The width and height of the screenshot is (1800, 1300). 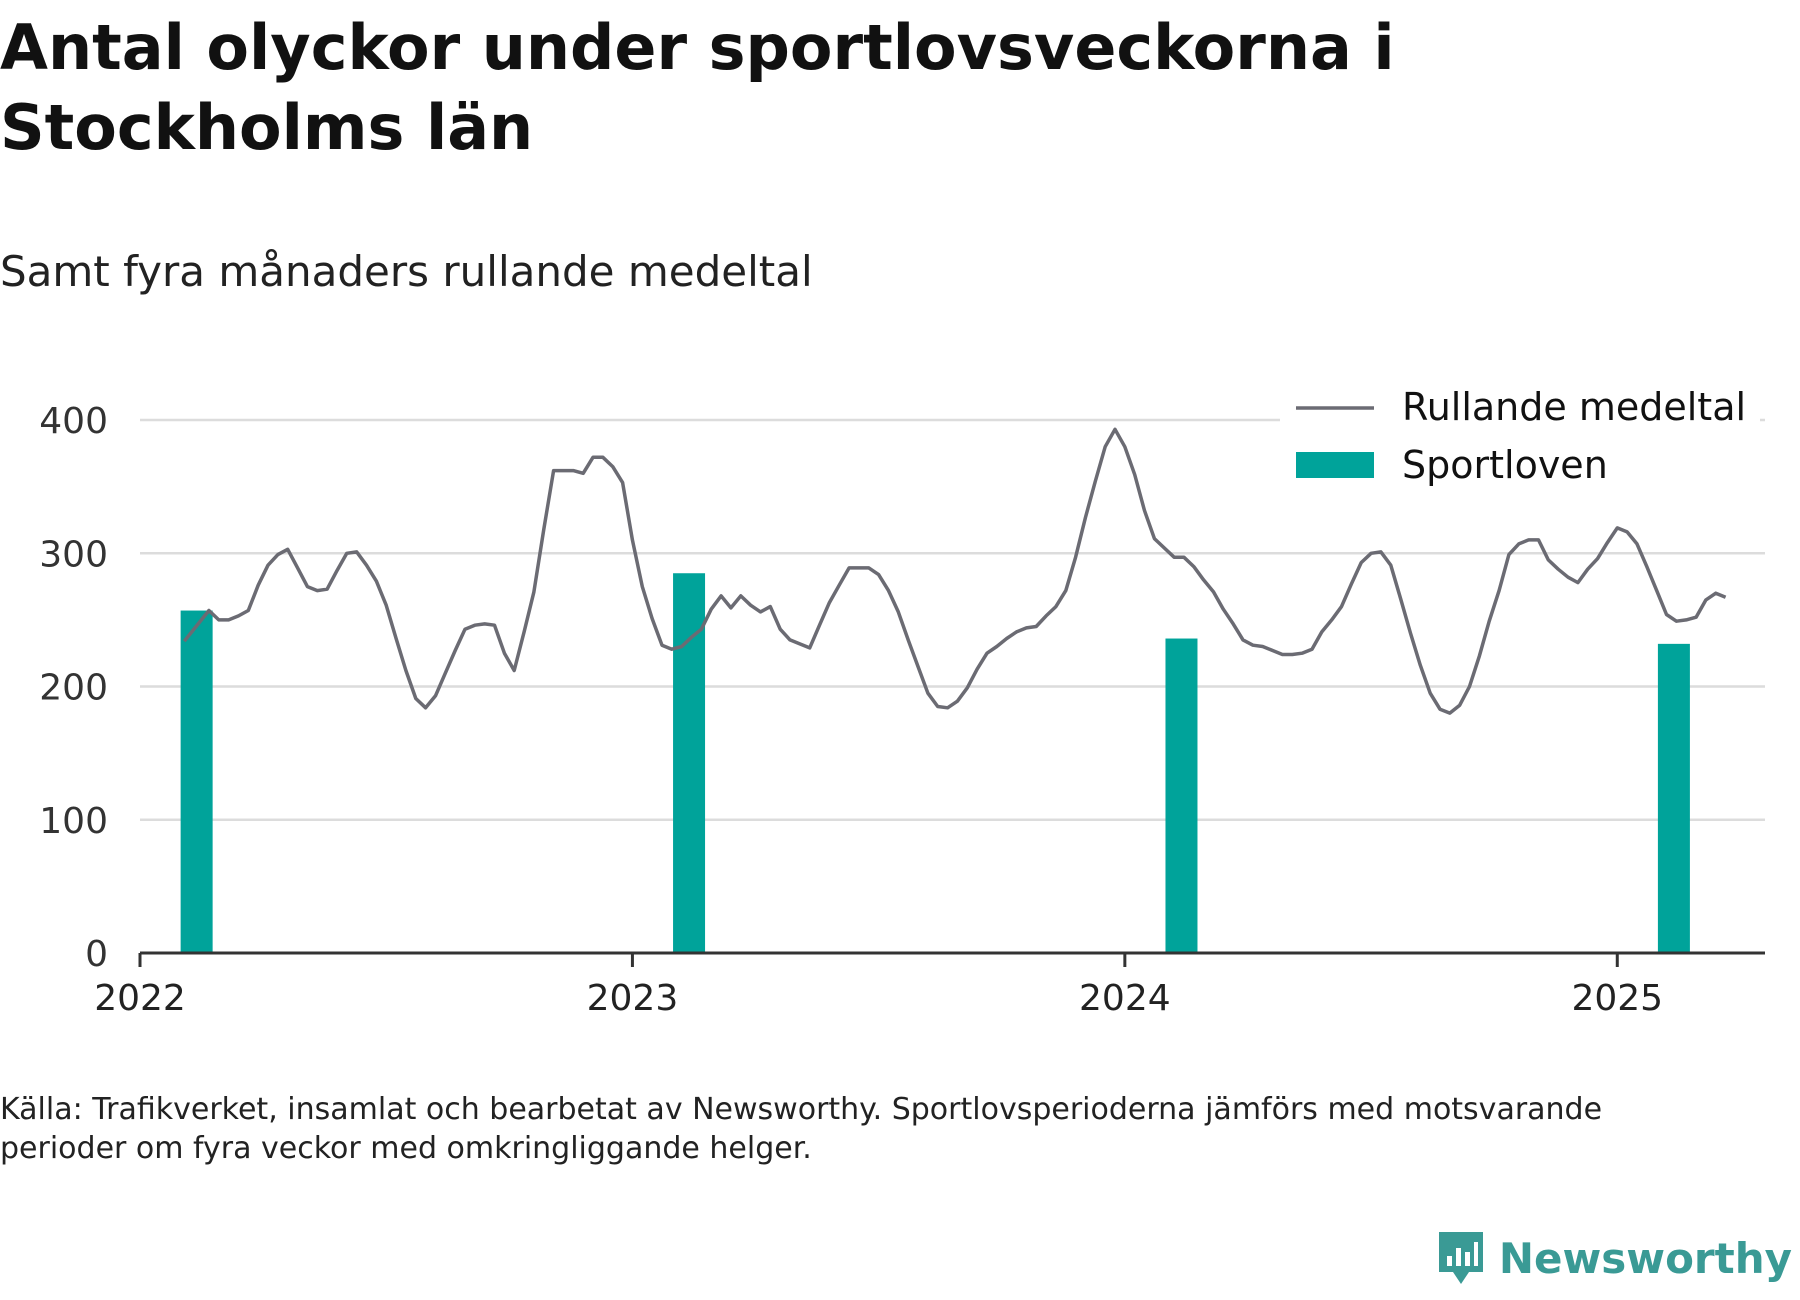 I want to click on newsworthy-logo-icon, so click(x=1460, y=1258).